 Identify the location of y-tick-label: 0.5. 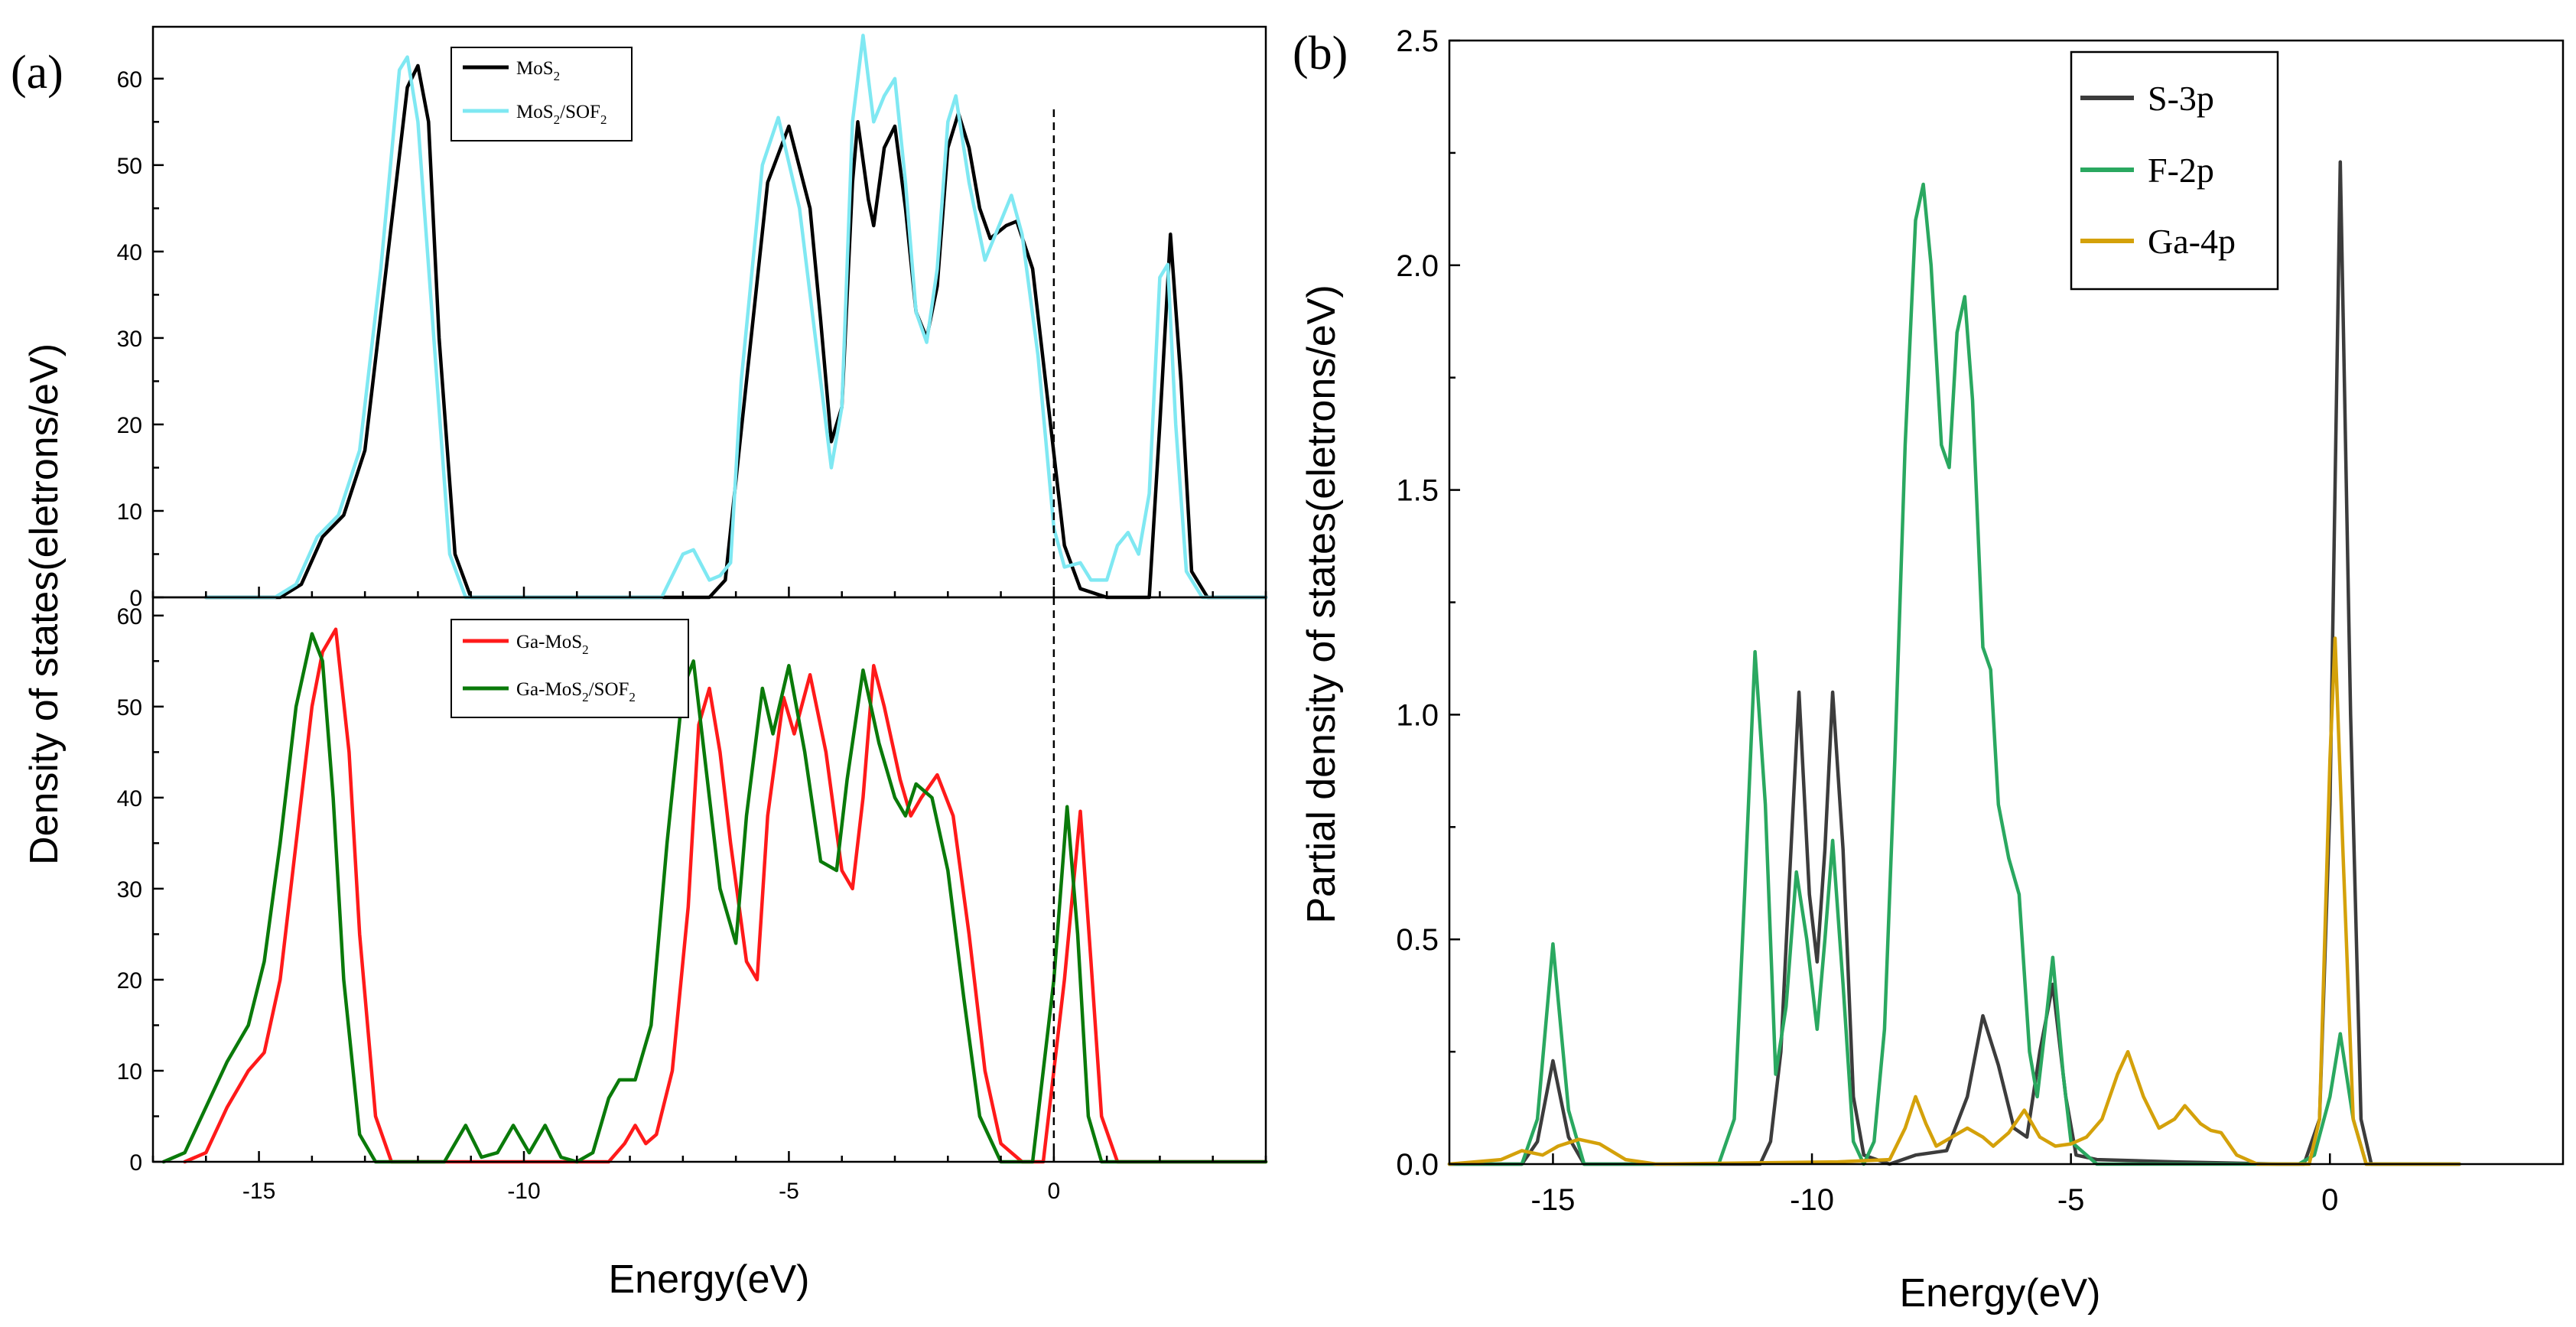
(1417, 940).